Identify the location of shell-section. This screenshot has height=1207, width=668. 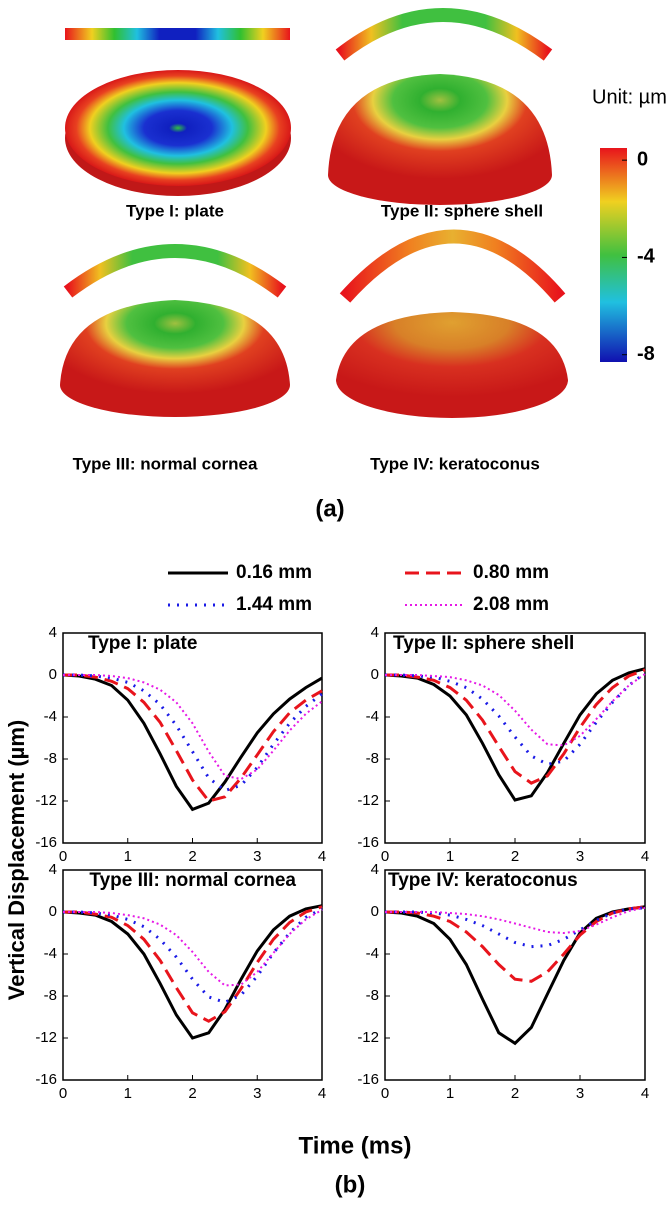
(444, 34).